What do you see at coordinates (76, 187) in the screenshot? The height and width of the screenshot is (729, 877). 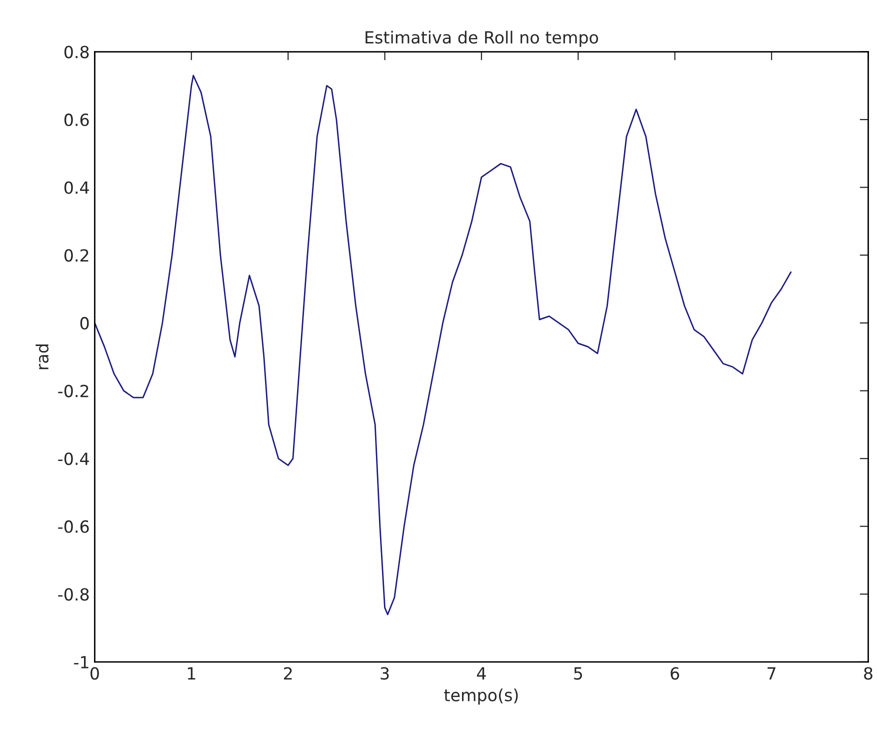 I see `y-tick-label: 0.4` at bounding box center [76, 187].